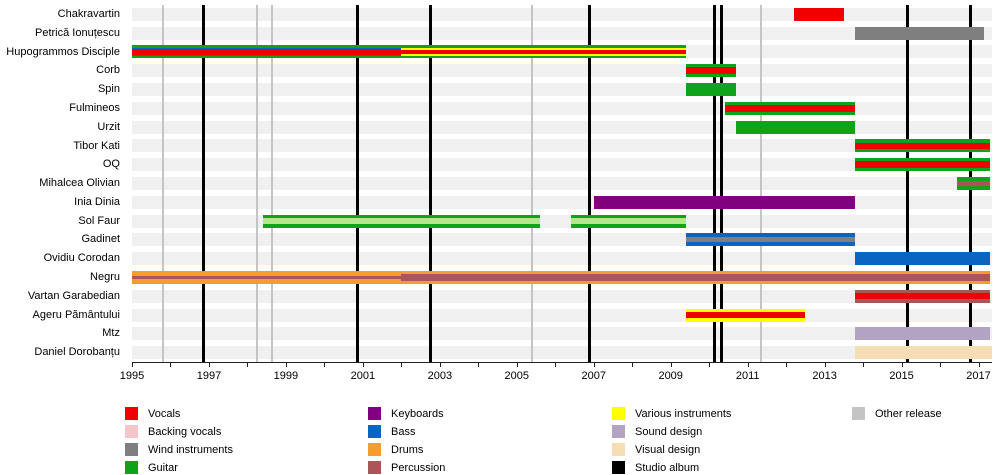 This screenshot has width=1000, height=475. I want to click on member-label: Tibor Kati, so click(96, 145).